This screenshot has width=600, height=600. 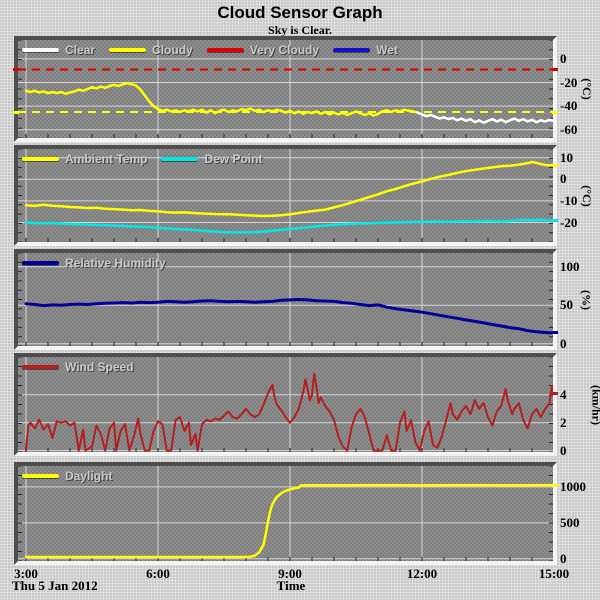 I want to click on x-tick-label: 3:00, so click(x=26, y=573).